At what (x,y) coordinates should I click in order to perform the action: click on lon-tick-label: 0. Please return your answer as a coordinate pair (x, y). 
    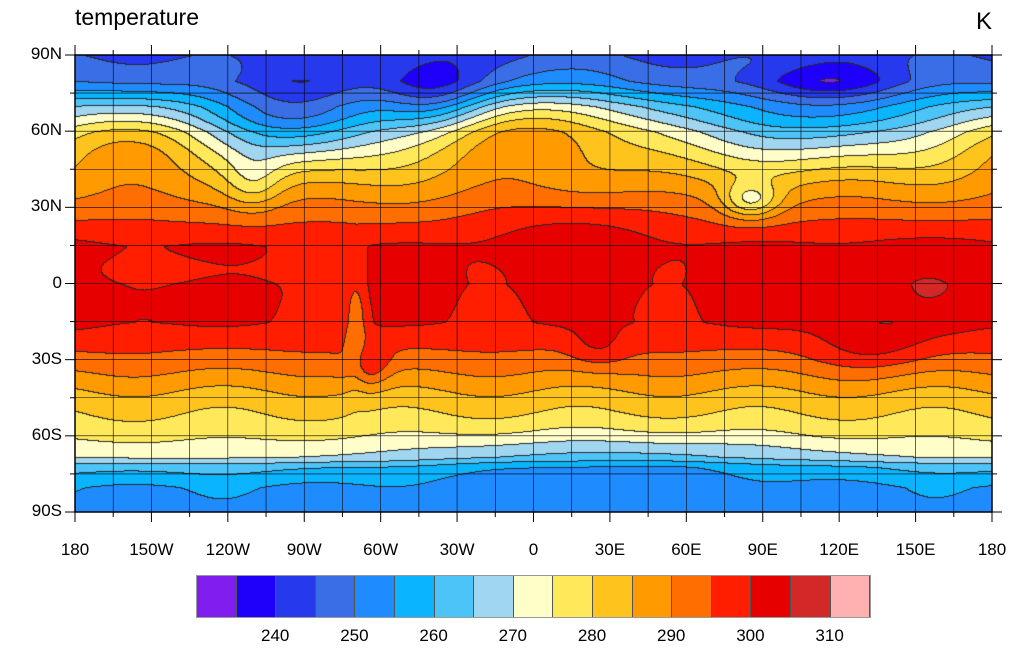
    Looking at the image, I should click on (533, 549).